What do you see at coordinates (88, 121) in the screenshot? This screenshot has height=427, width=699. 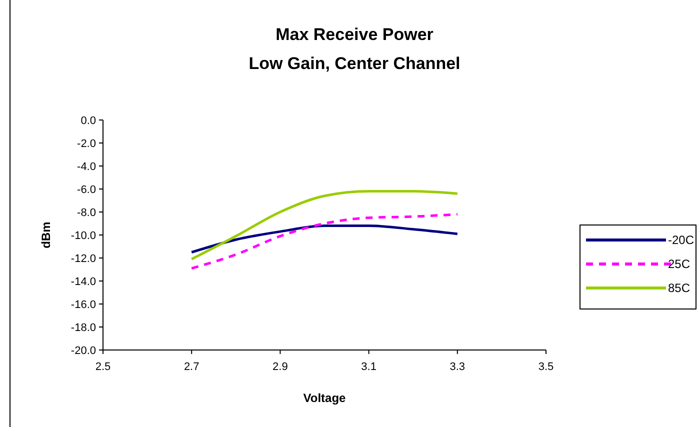 I see `y-tick-label: 0.0` at bounding box center [88, 121].